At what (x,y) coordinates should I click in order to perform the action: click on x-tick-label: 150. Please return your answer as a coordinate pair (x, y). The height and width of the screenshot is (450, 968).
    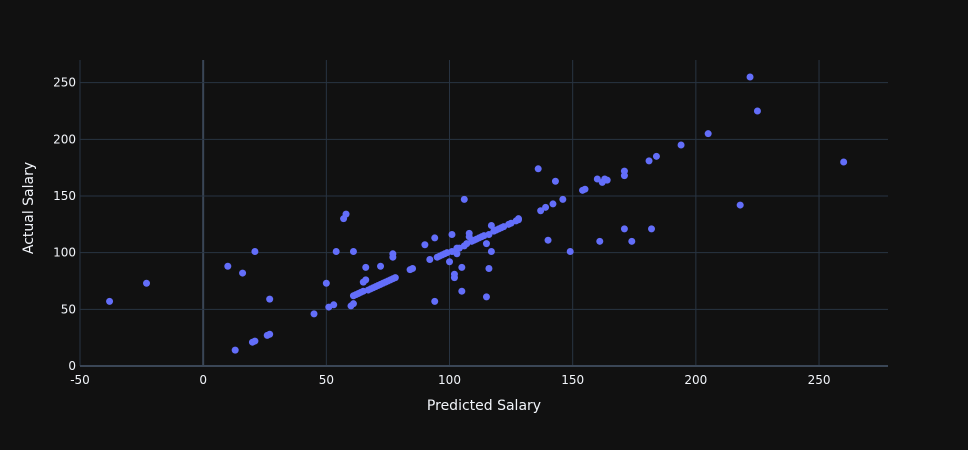
    Looking at the image, I should click on (572, 380).